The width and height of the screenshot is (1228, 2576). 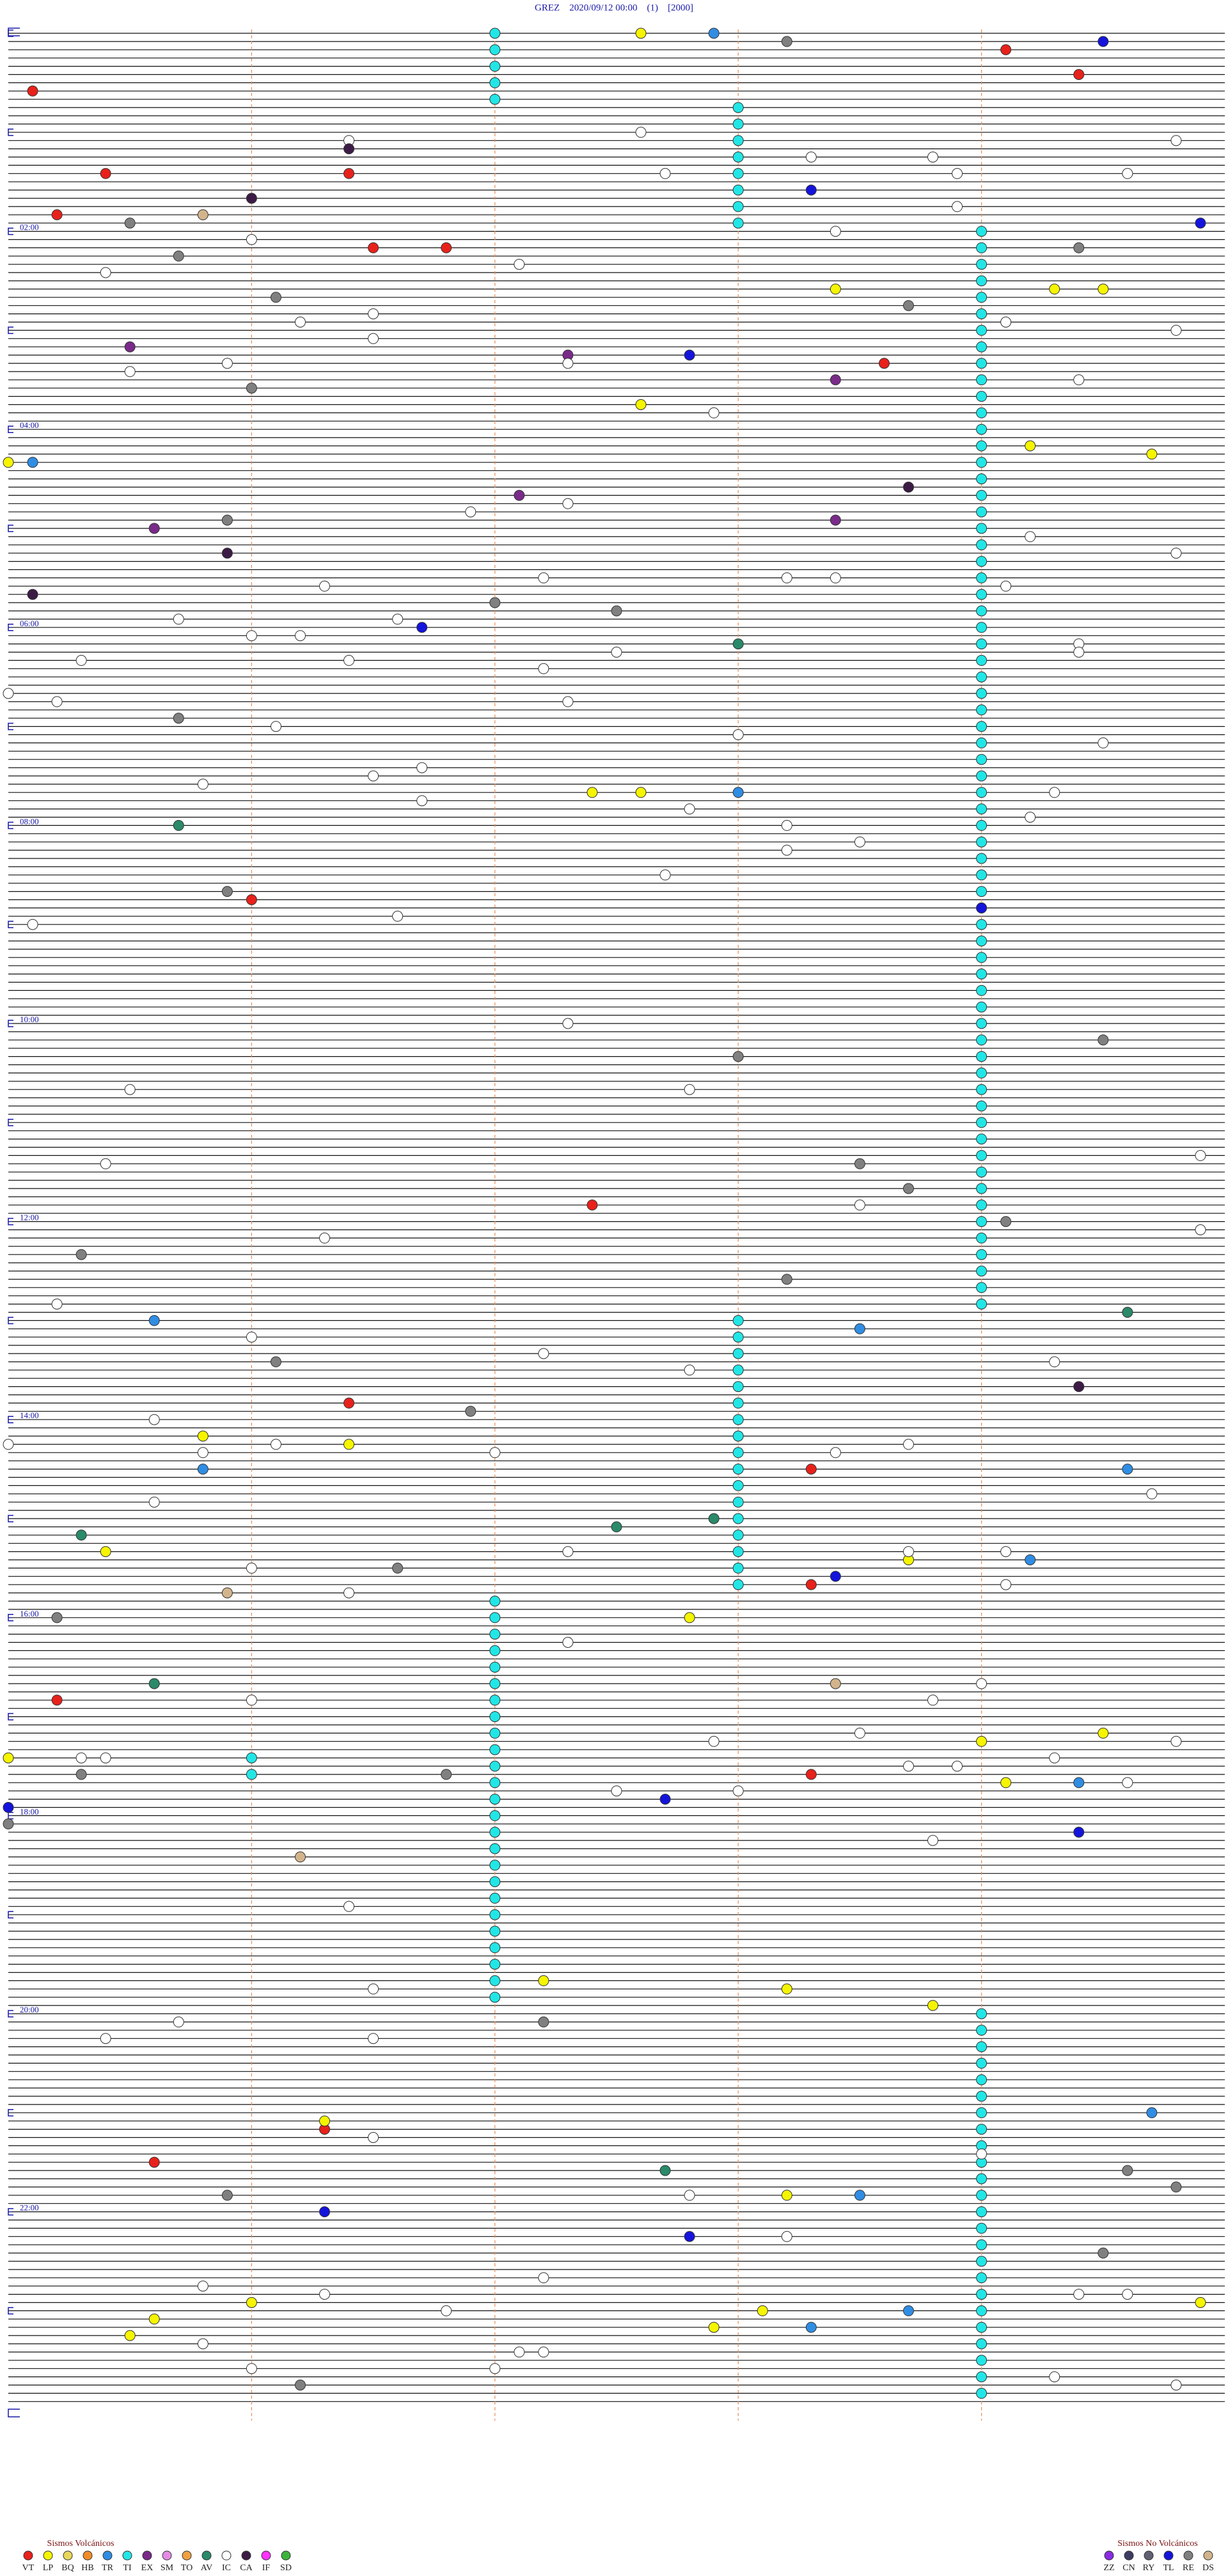 What do you see at coordinates (29, 623) in the screenshot?
I see `y-tick-label: 06:00` at bounding box center [29, 623].